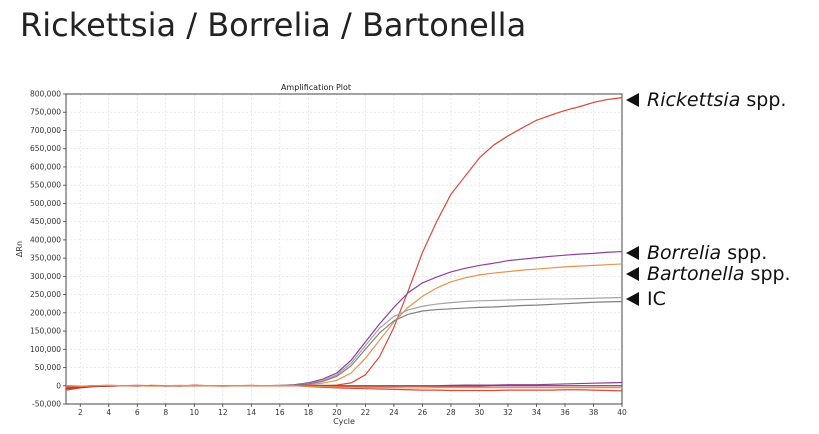 The height and width of the screenshot is (434, 819). I want to click on y-tick-label: -50,000, so click(46, 404).